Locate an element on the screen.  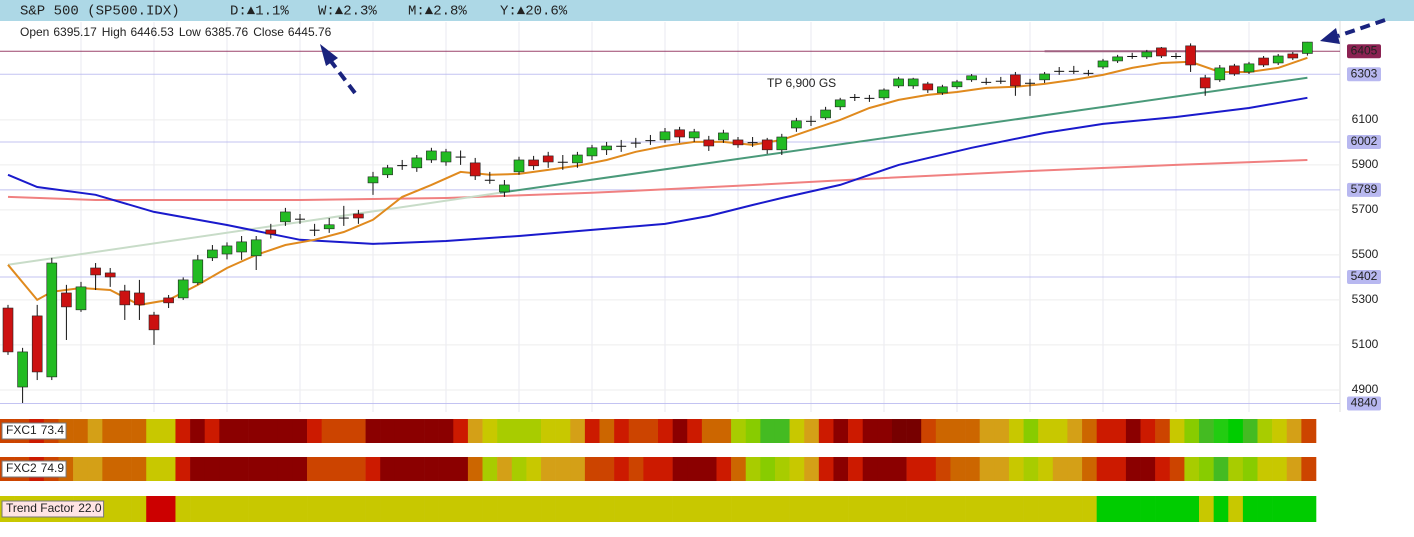
change-label: D:▲1.1% is located at coordinates (259, 12).